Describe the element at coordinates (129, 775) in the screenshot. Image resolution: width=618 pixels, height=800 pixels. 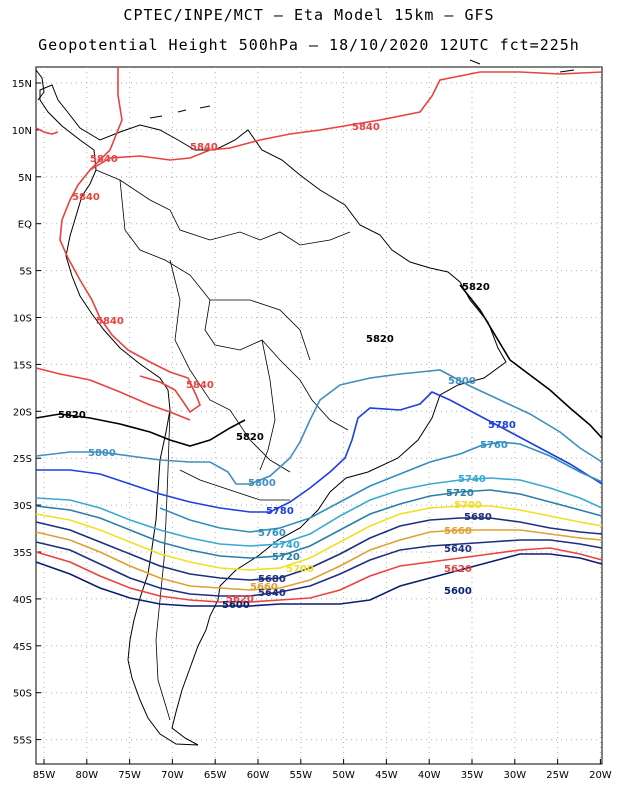
I see `lon-label: 75W` at that location.